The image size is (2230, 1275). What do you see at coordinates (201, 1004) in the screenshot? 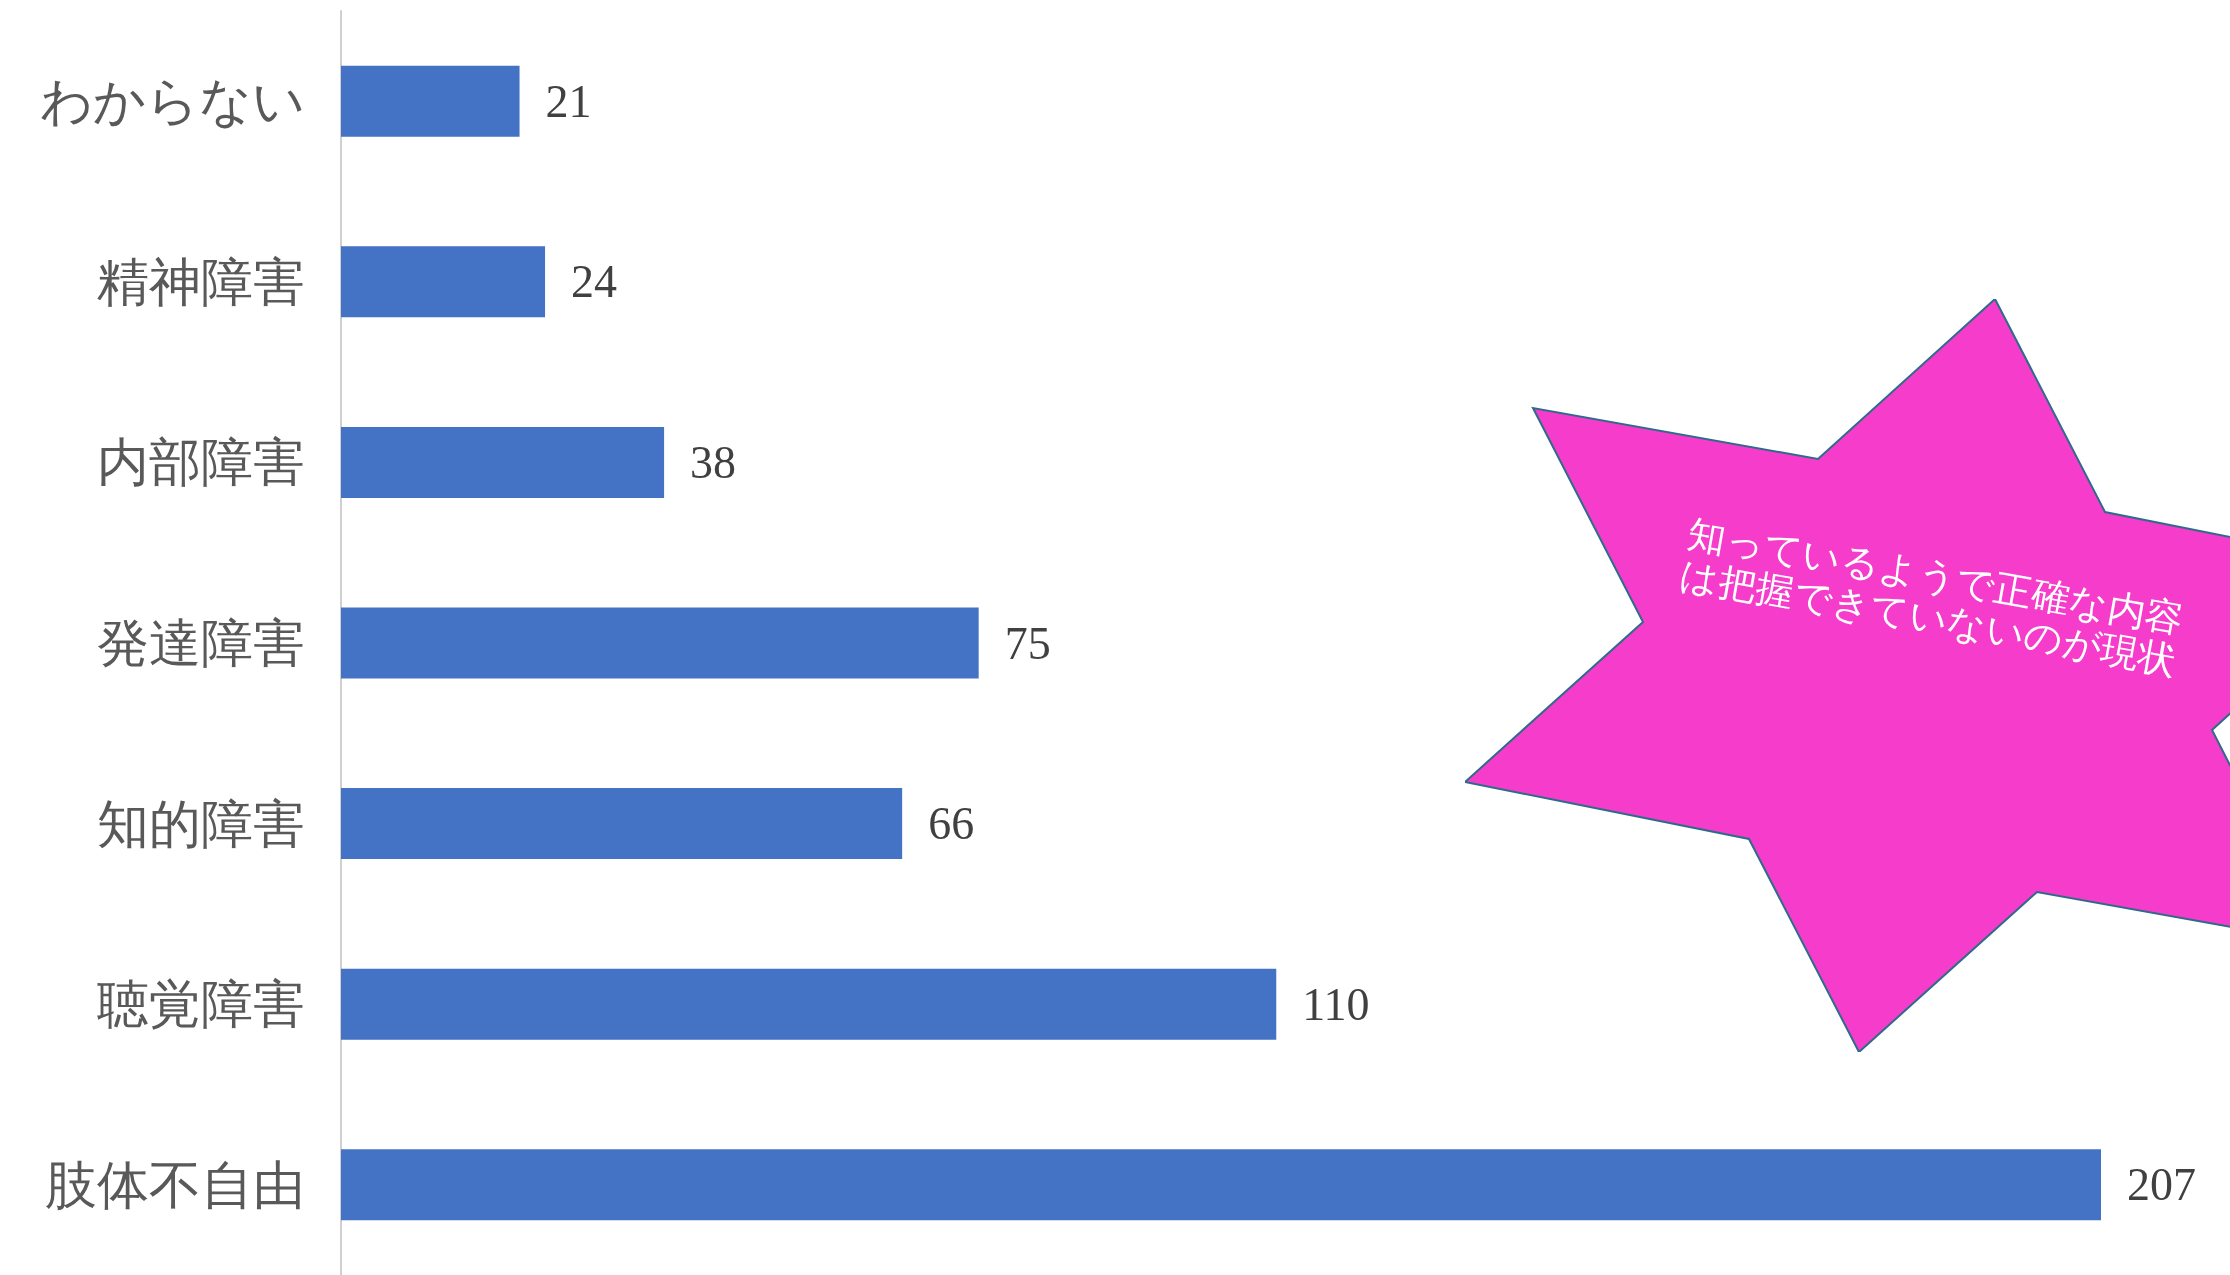
I see `y-tick-label: 聴覚障害` at bounding box center [201, 1004].